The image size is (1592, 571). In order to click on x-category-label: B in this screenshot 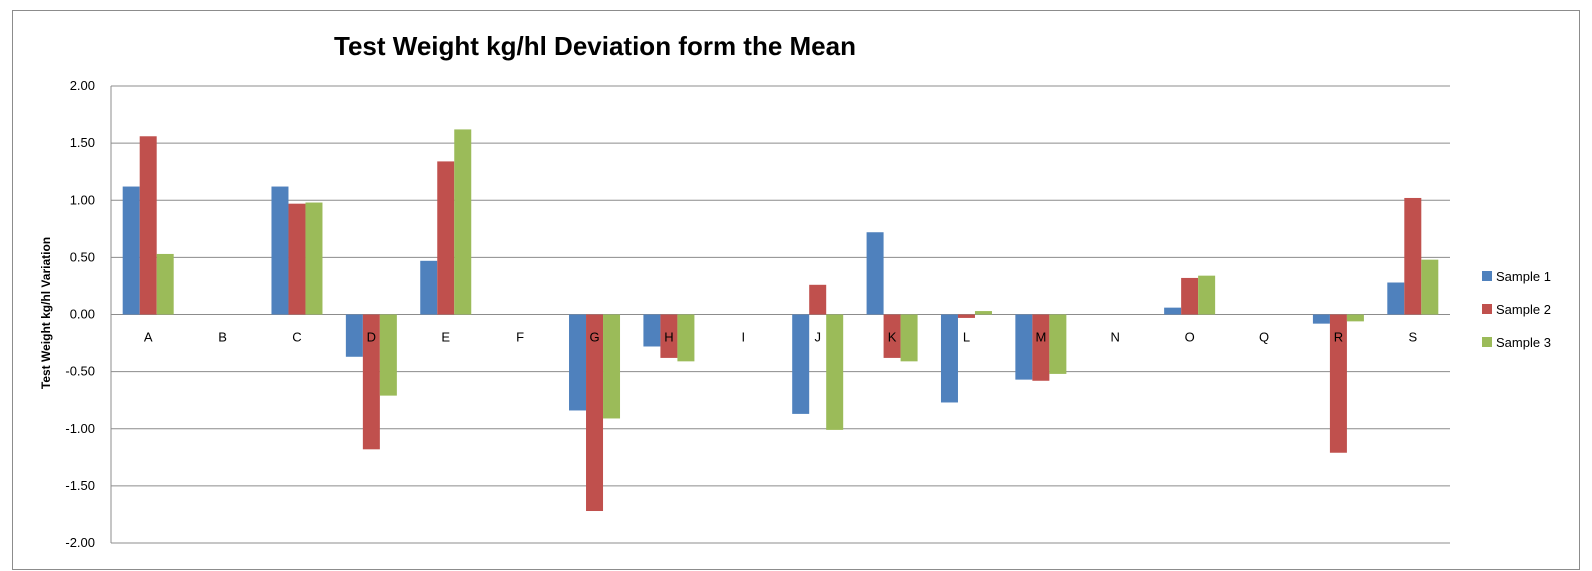, I will do `click(222, 337)`.